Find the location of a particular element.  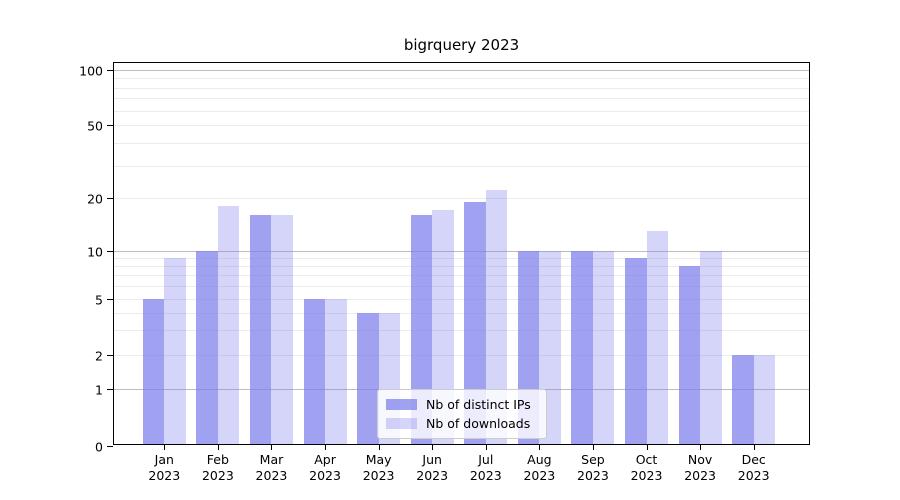

legend-swatch-downloads is located at coordinates (401, 423).